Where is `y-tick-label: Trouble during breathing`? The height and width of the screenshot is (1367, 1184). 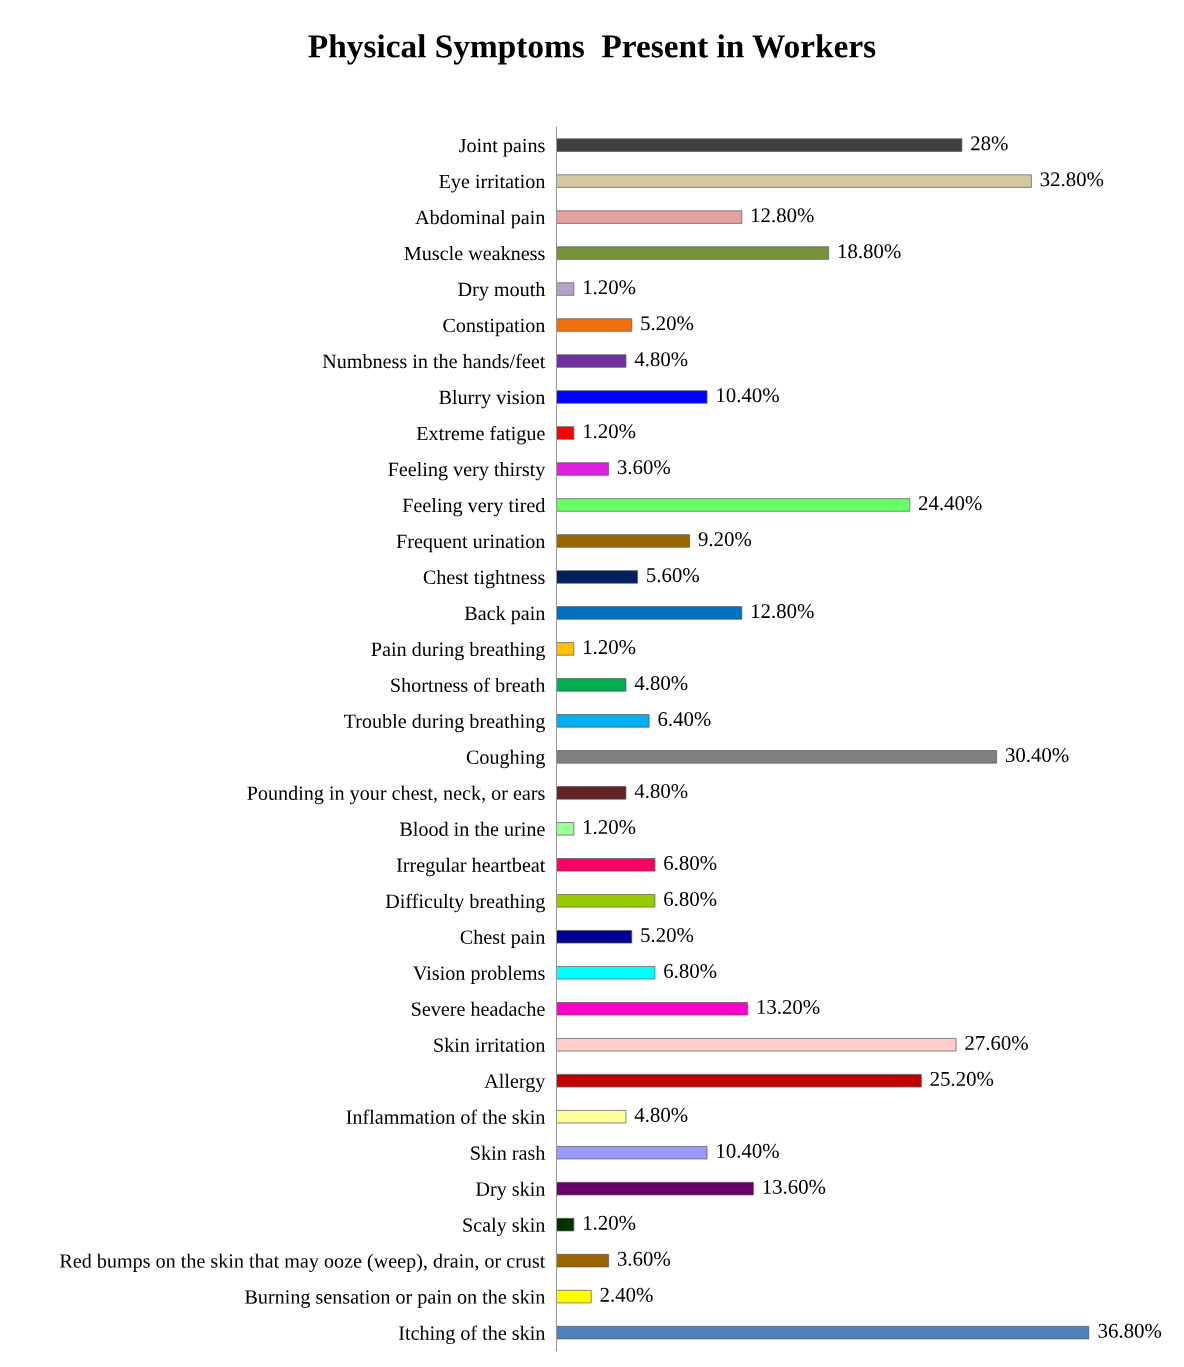 y-tick-label: Trouble during breathing is located at coordinates (444, 723).